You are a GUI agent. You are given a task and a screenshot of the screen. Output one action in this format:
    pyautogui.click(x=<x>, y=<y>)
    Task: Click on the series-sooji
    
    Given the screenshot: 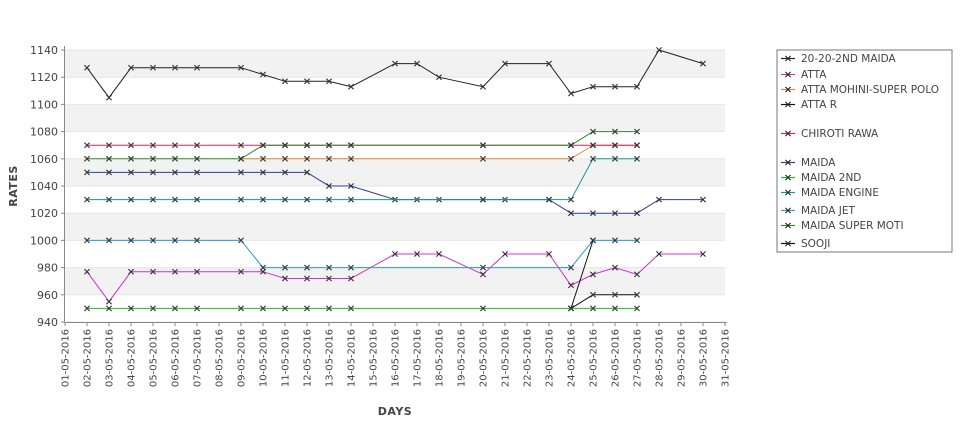 What is the action you would take?
    pyautogui.click(x=582, y=274)
    